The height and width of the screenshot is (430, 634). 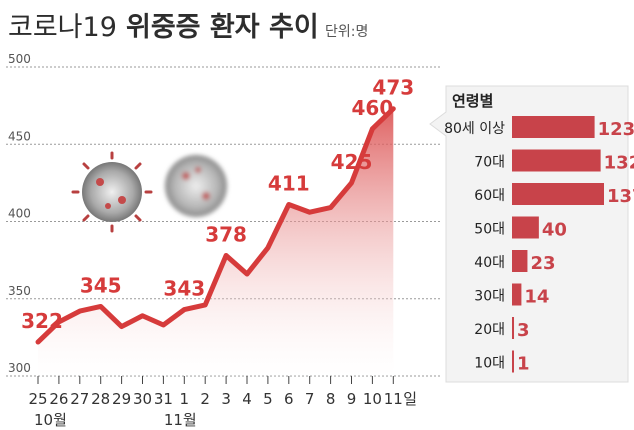 What do you see at coordinates (489, 330) in the screenshot?
I see `age-category-6: 20대` at bounding box center [489, 330].